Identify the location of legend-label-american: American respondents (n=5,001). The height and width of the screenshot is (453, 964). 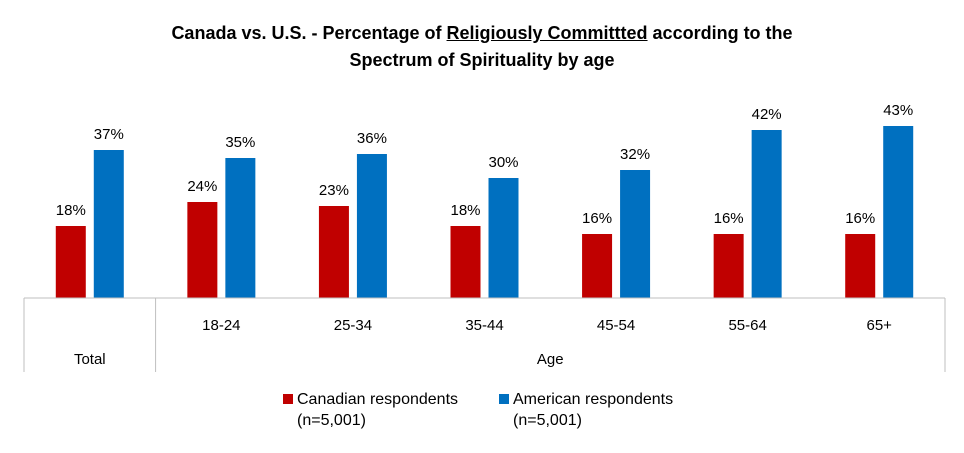
(593, 410).